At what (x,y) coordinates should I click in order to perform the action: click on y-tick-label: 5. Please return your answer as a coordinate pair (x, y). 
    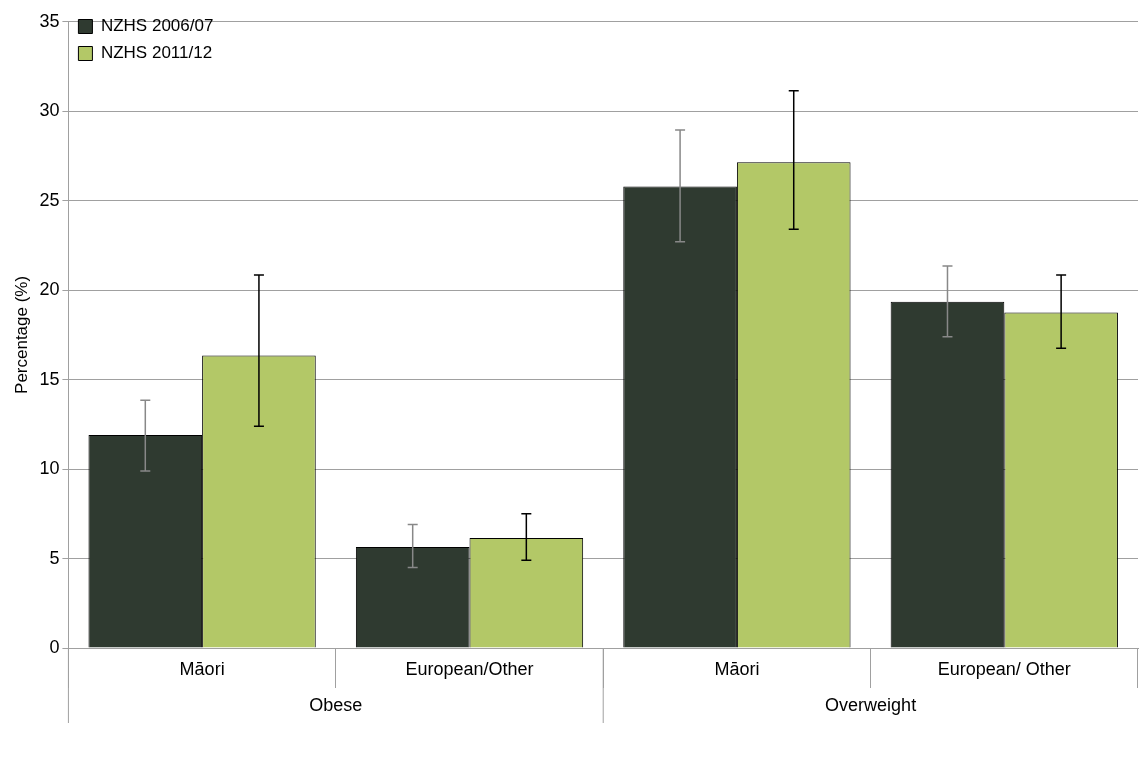
    Looking at the image, I should click on (54, 557).